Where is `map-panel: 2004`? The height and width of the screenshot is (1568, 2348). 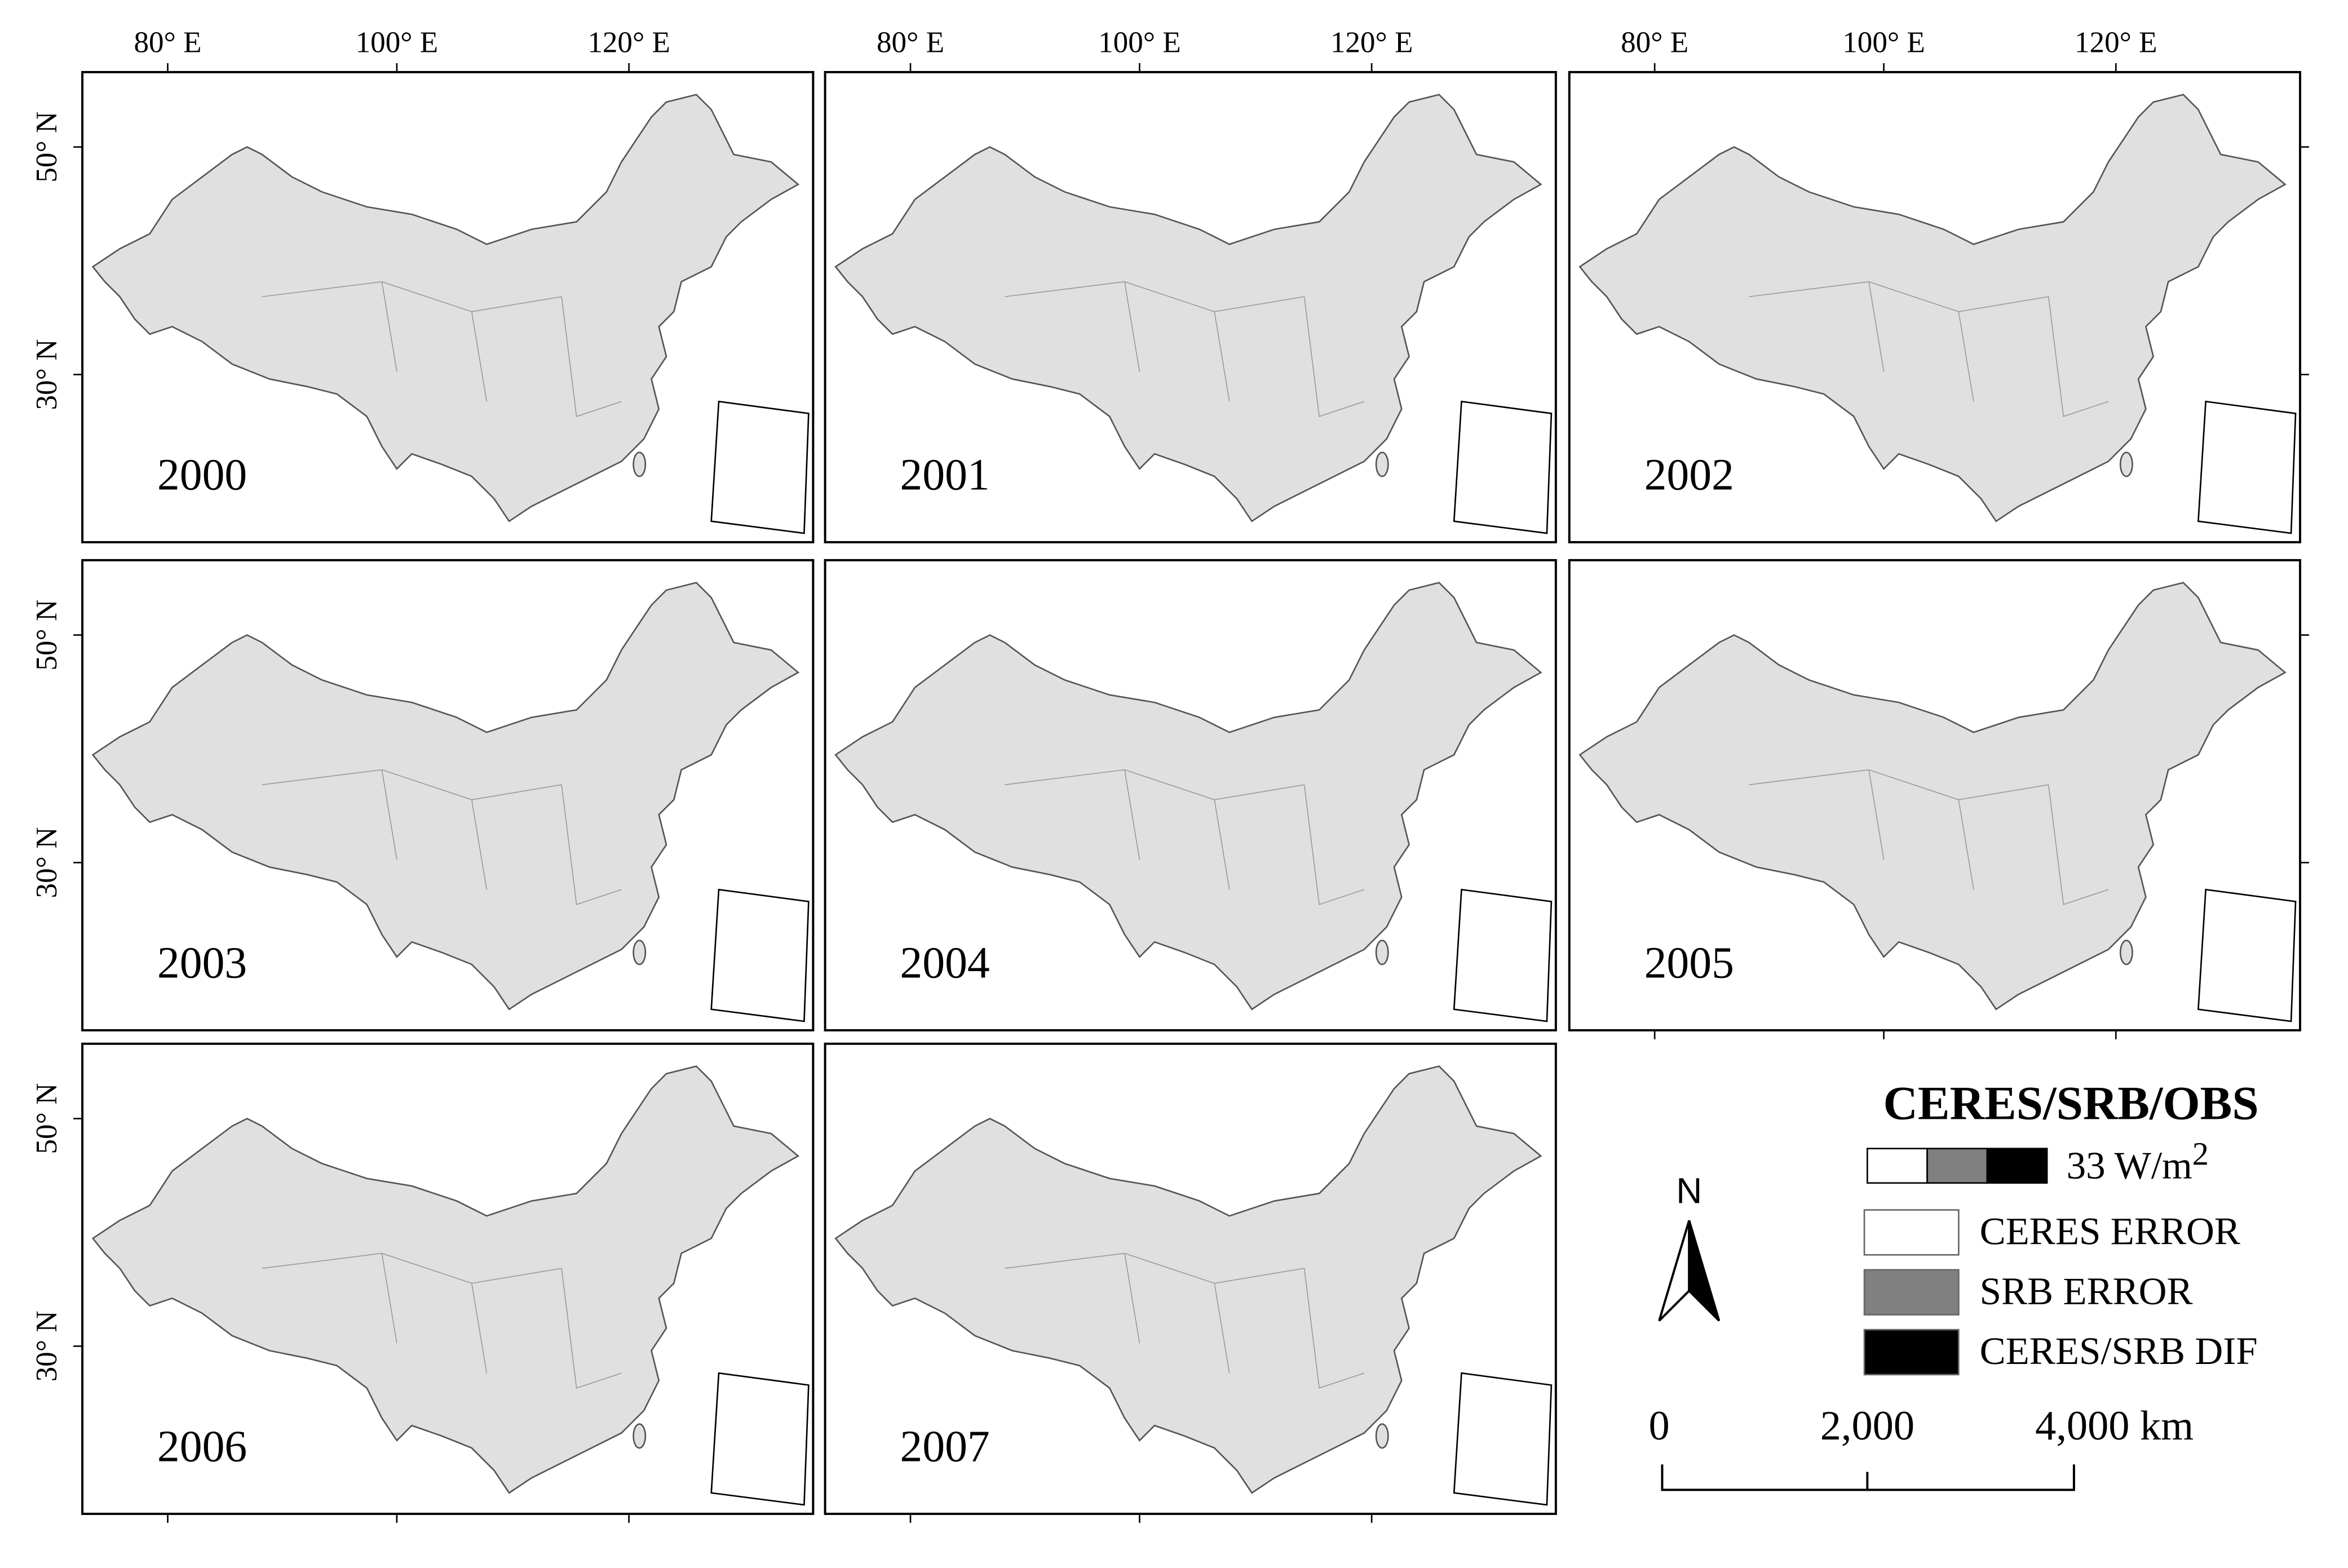 map-panel: 2004 is located at coordinates (1190, 795).